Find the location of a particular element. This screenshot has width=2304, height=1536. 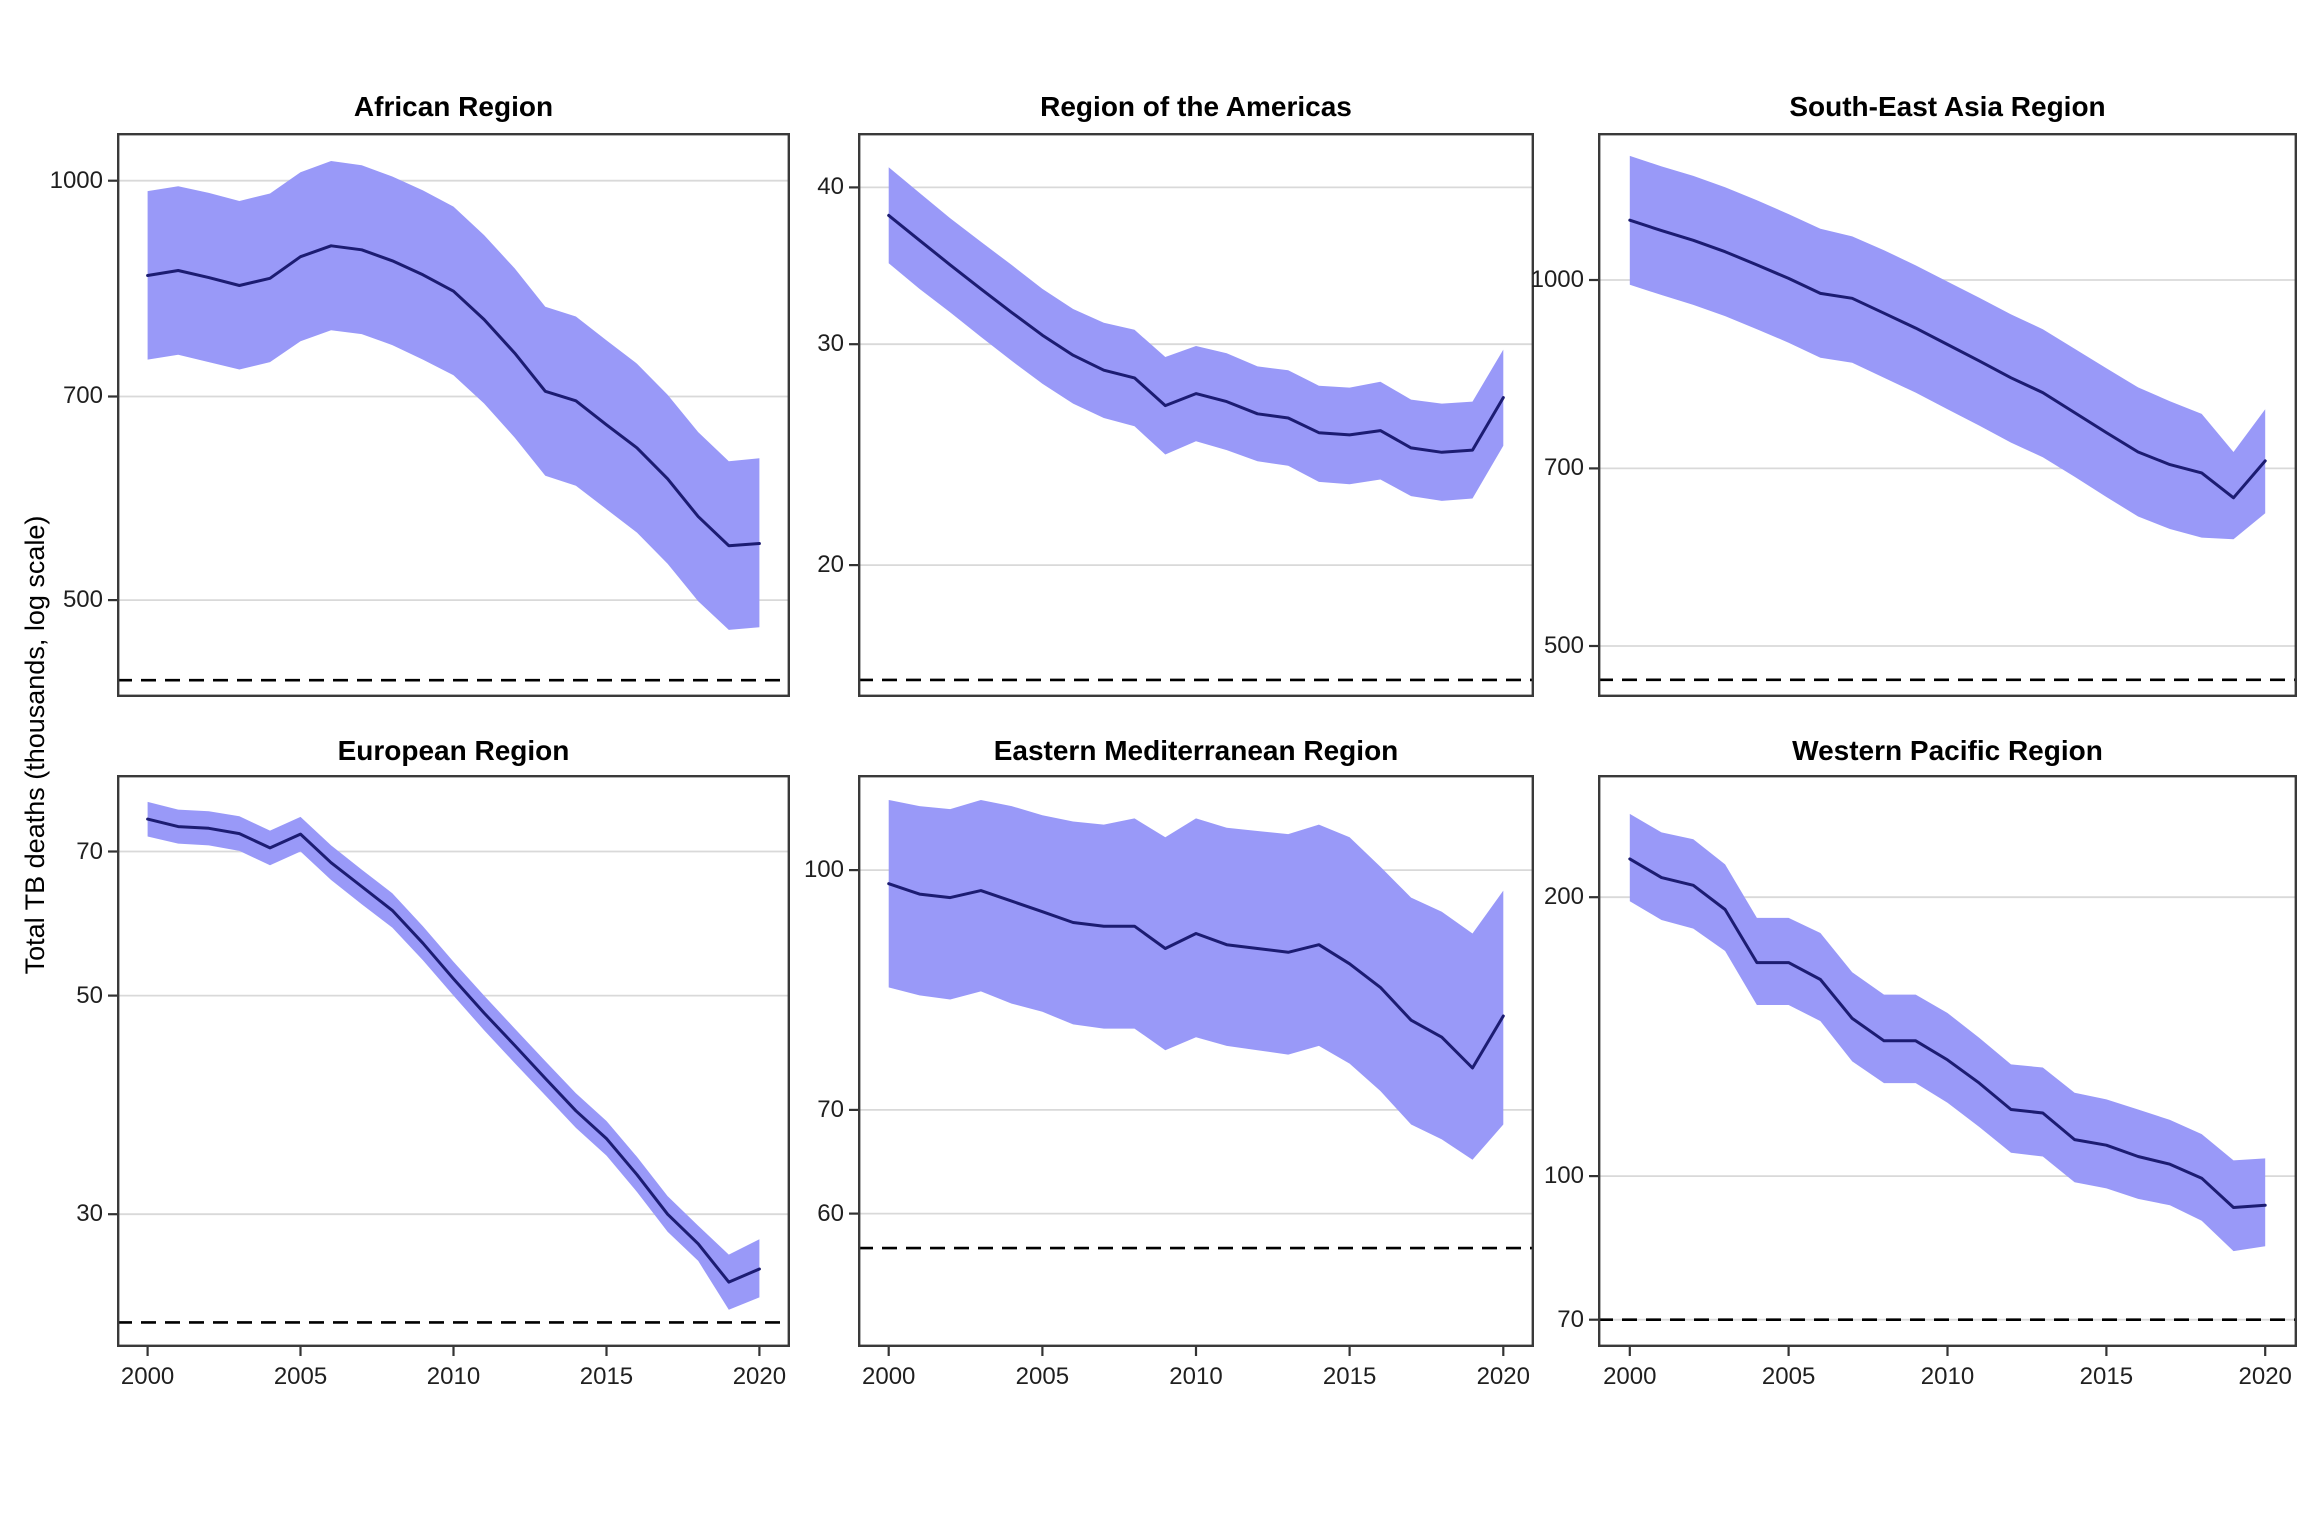

y-tick-label: 200 is located at coordinates (1563, 897).